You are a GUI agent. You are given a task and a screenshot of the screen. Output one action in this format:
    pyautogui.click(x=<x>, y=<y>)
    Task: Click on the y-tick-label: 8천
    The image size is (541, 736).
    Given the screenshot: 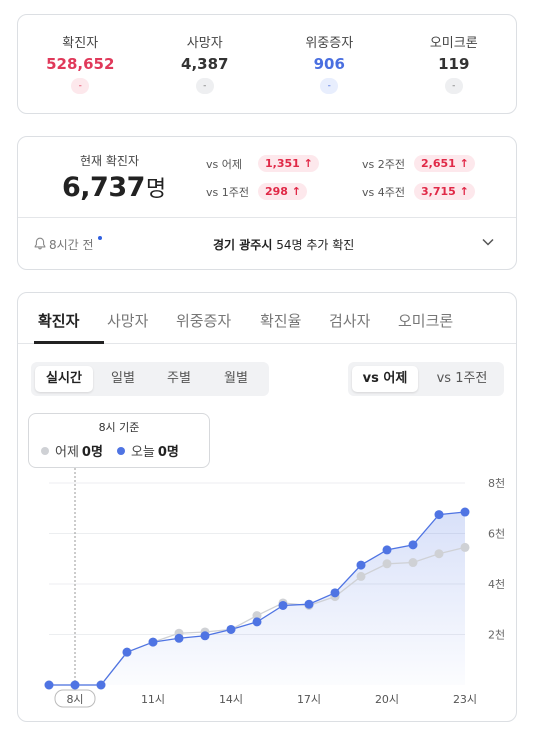 What is the action you would take?
    pyautogui.click(x=496, y=483)
    